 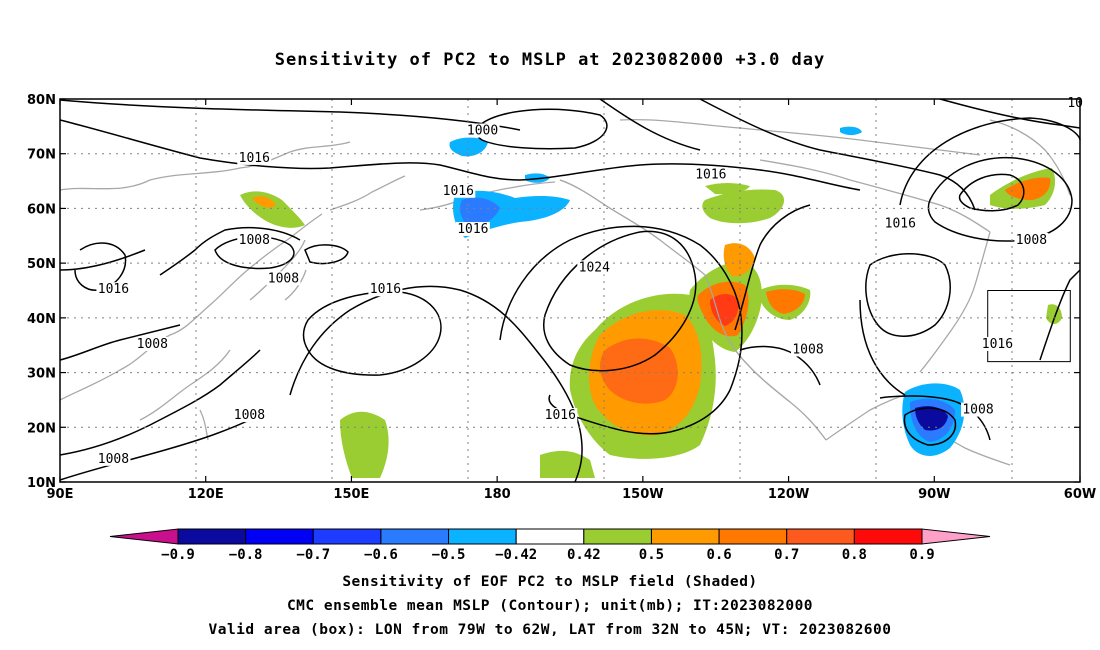 I want to click on contour-label: 10, so click(x=1075, y=103).